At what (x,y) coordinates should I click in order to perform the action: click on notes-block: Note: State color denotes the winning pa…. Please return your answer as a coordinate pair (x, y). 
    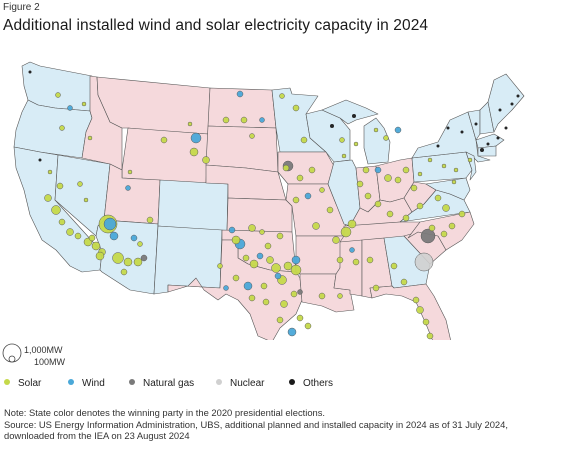
    Looking at the image, I should click on (289, 424).